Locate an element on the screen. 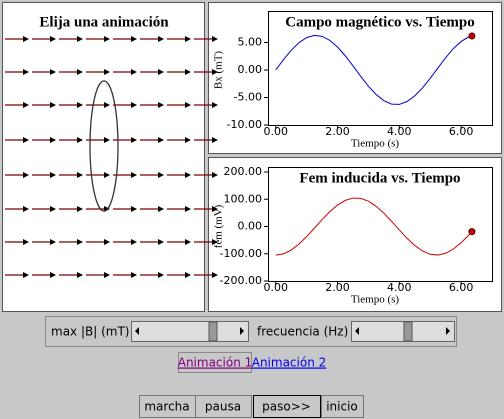 This screenshot has width=504, height=419. chart-title: Fem inducida vs. Tiempo is located at coordinates (379, 178).